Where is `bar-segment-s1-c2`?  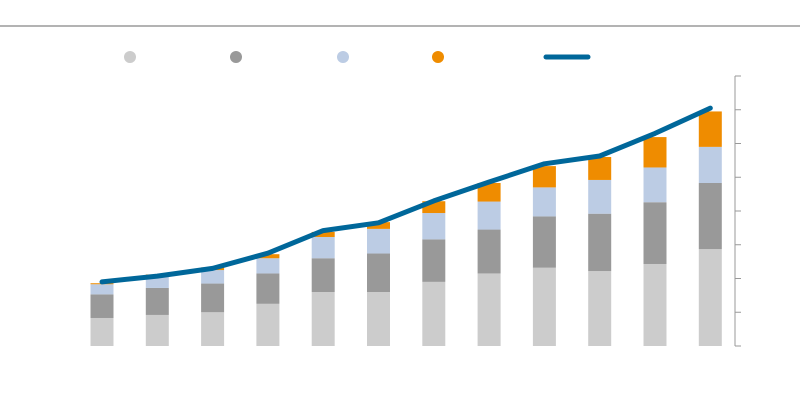 bar-segment-s1-c2 is located at coordinates (157, 330).